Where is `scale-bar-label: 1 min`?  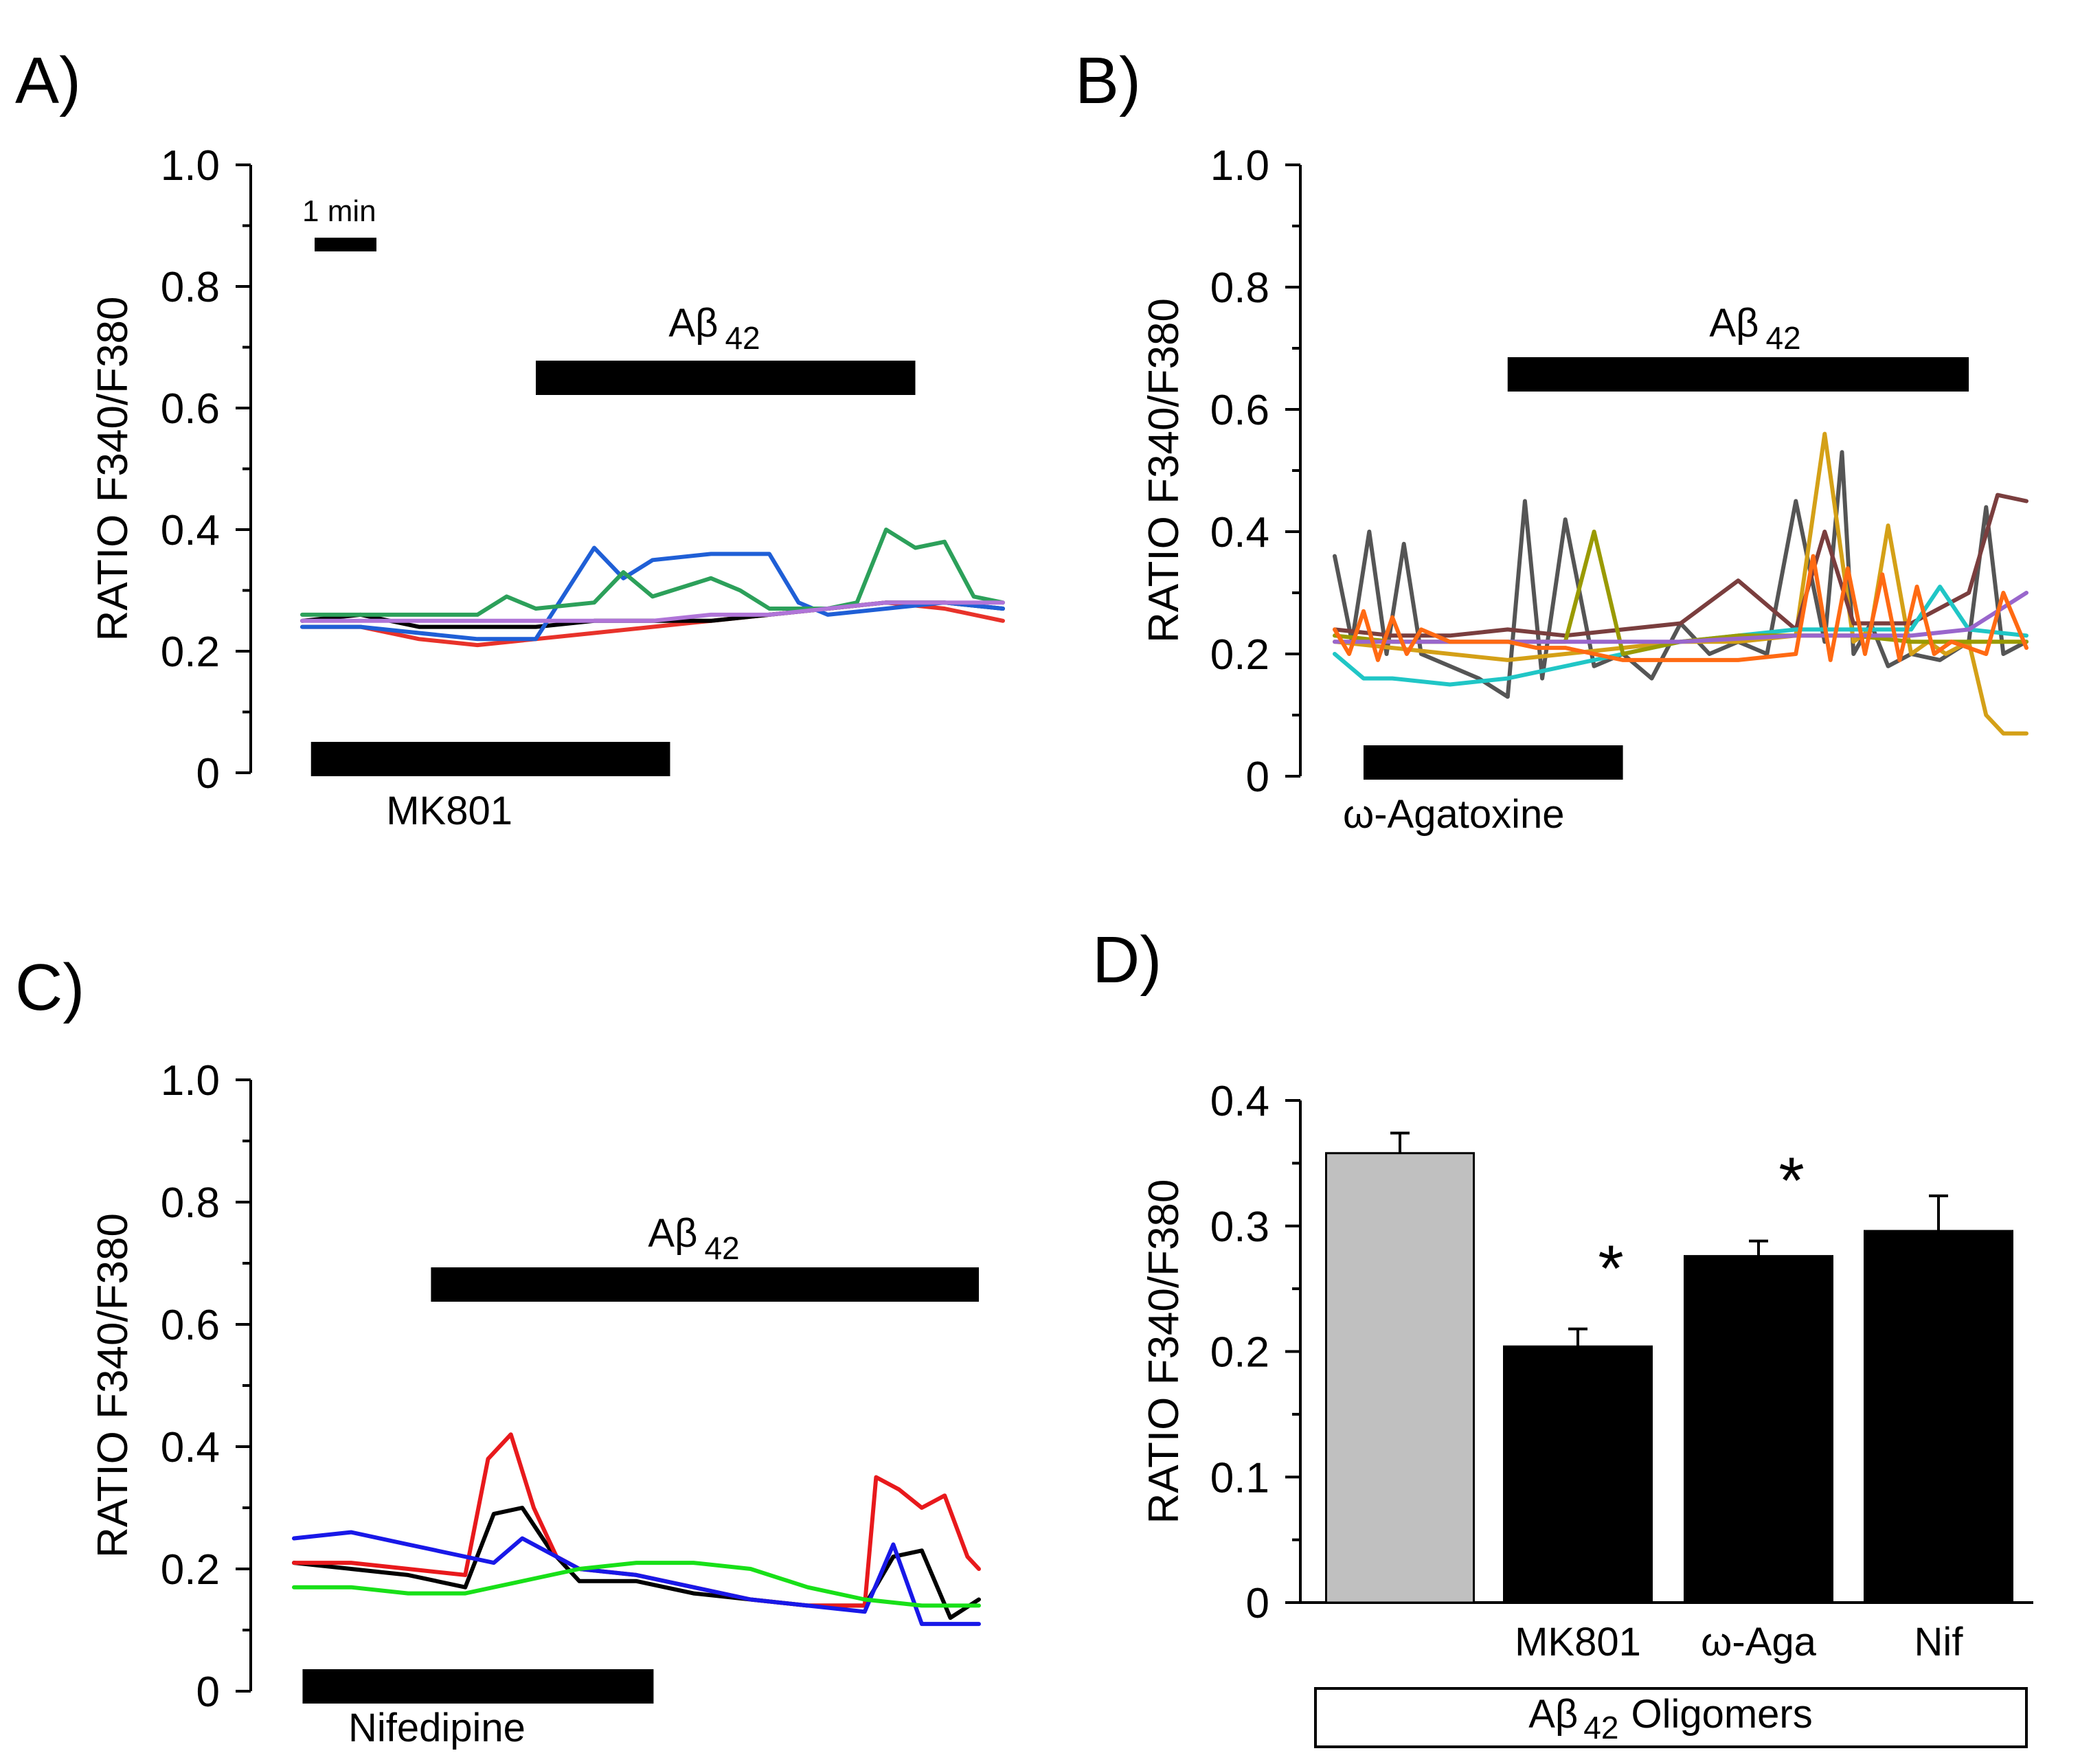 scale-bar-label: 1 min is located at coordinates (339, 211).